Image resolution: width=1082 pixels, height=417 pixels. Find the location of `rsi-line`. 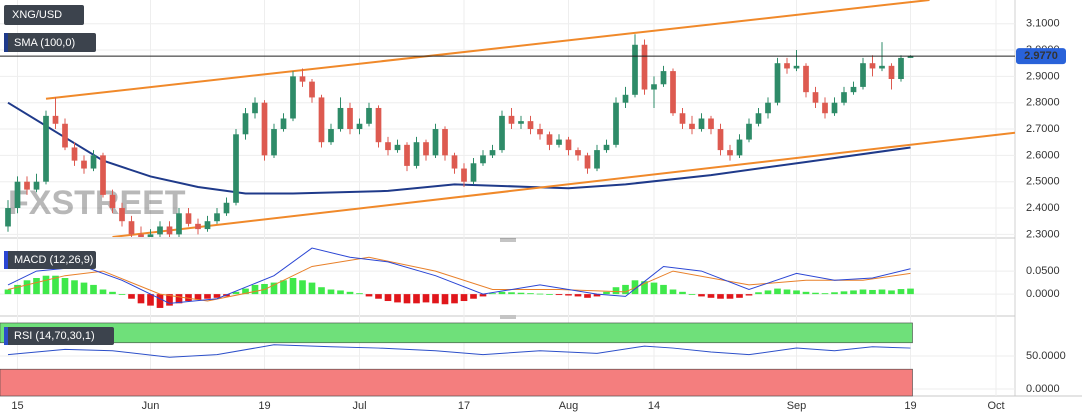

rsi-line is located at coordinates (459, 351).